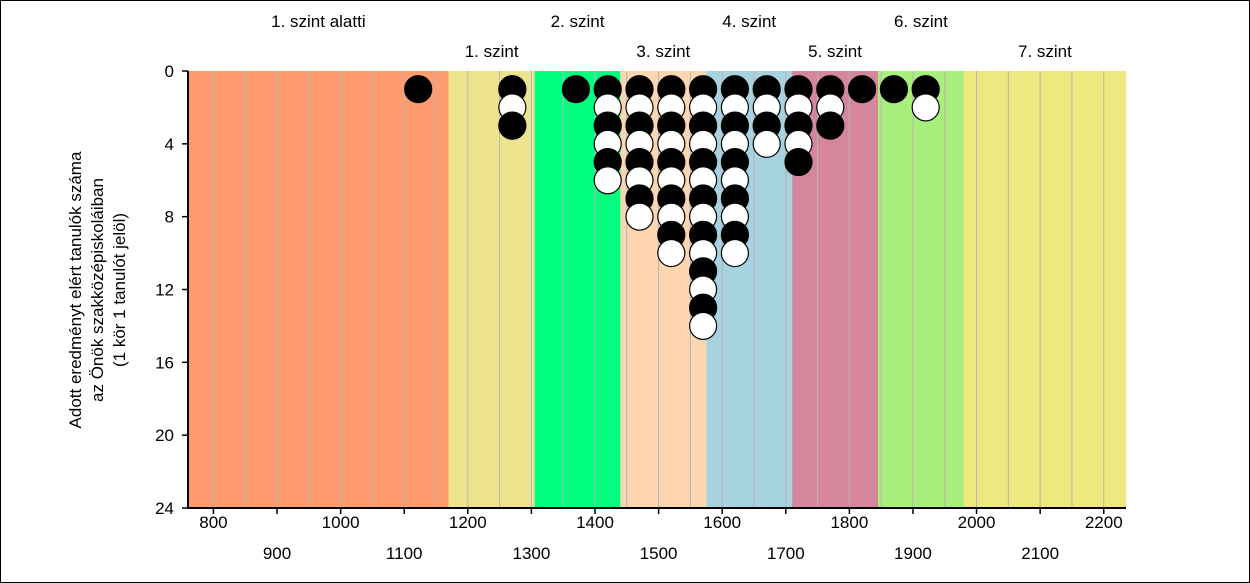 This screenshot has width=1250, height=583. I want to click on x-tick-label: 1400, so click(595, 522).